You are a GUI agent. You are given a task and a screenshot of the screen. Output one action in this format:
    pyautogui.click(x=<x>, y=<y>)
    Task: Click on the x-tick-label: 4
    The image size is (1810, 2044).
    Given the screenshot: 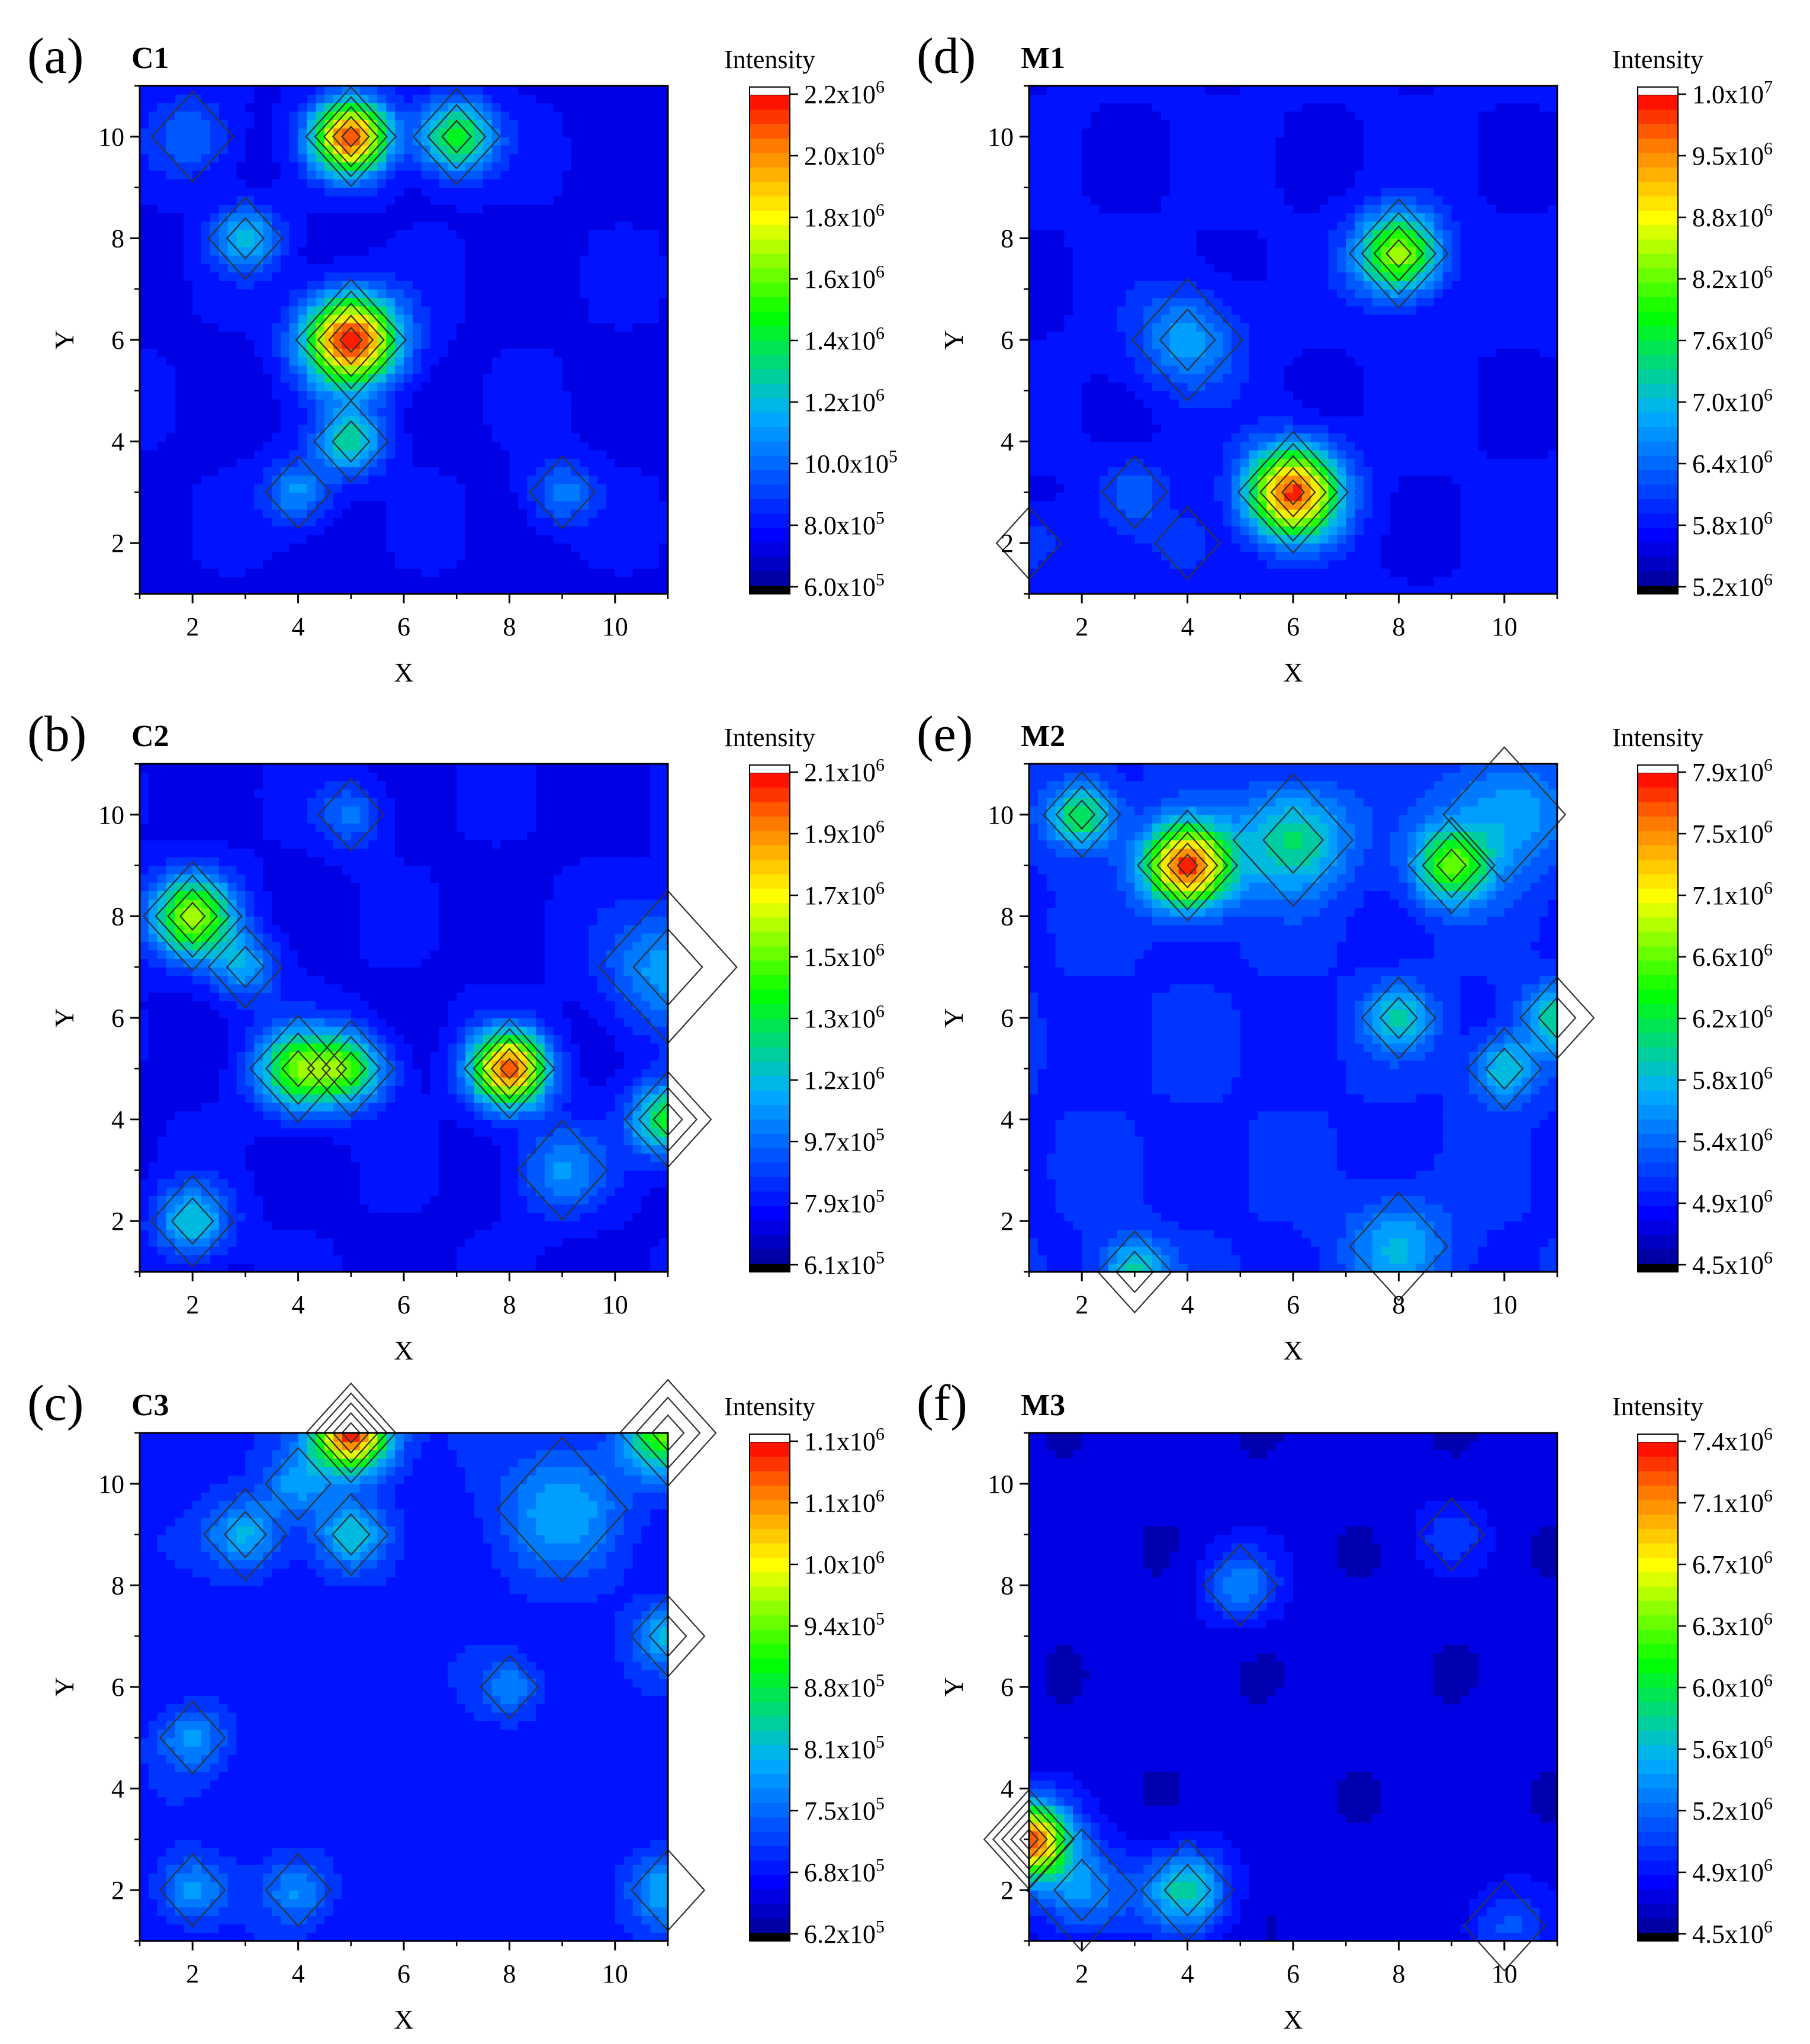 What is the action you would take?
    pyautogui.click(x=298, y=626)
    